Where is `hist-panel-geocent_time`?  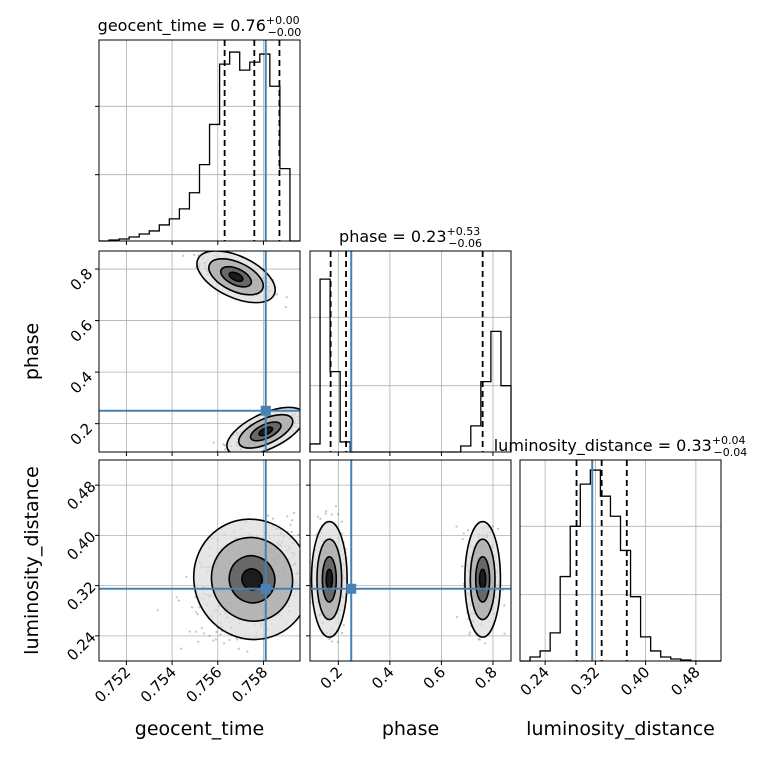
hist-panel-geocent_time is located at coordinates (198, 142).